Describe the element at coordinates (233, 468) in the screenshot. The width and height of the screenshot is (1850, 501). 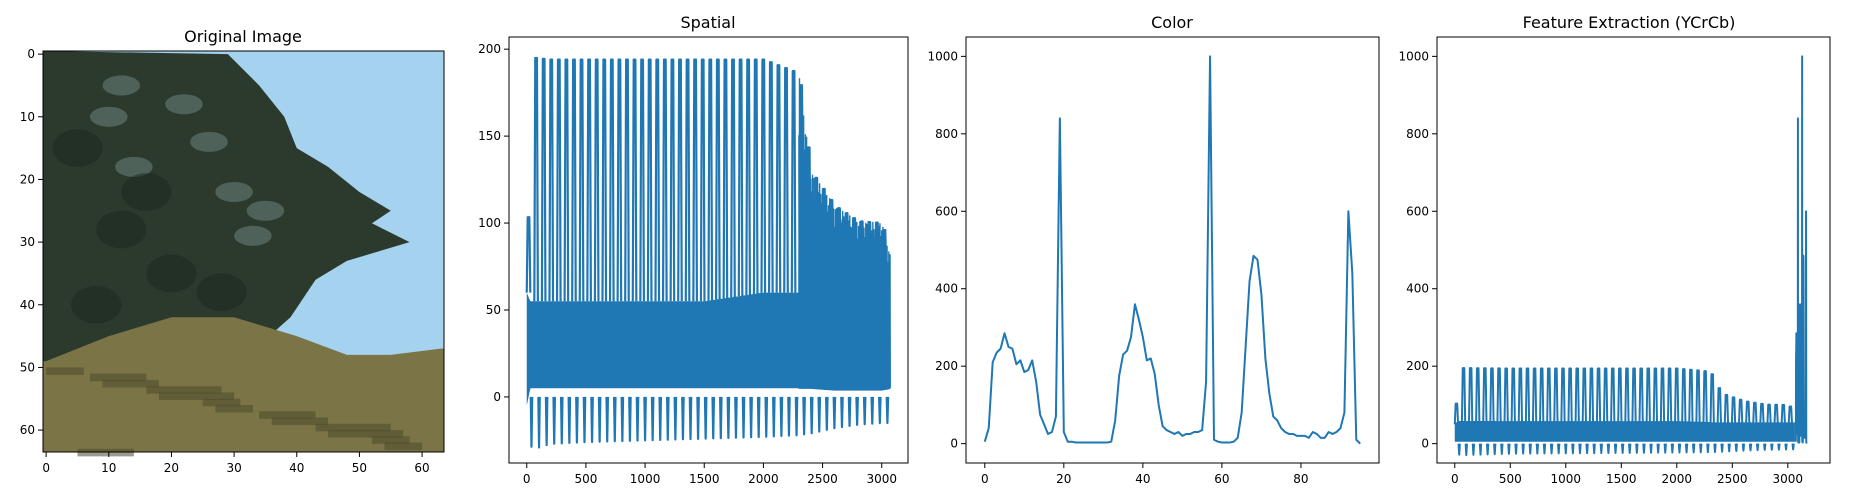
I see `x-tick-label: 30` at that location.